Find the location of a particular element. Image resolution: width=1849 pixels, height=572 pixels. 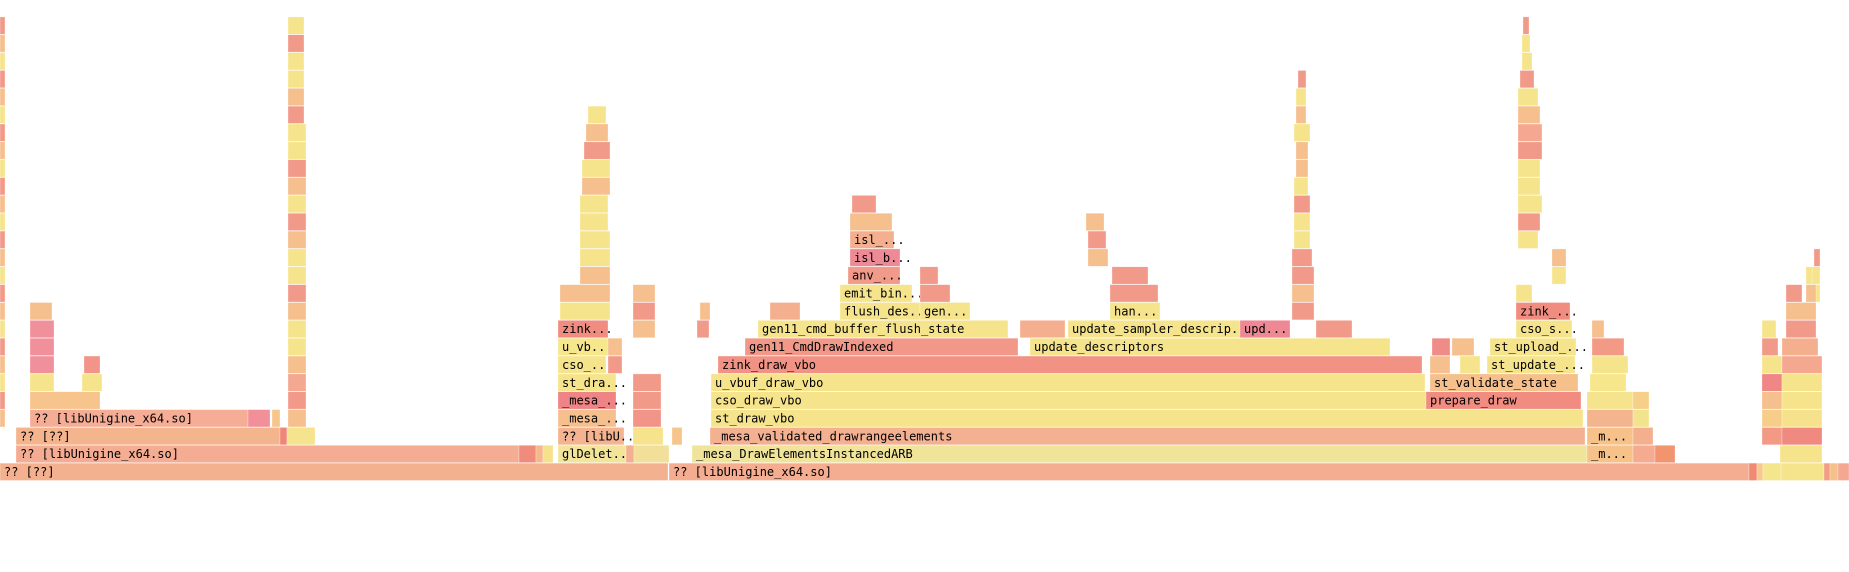

flame-frame: update_descriptors is located at coordinates (1210, 346).